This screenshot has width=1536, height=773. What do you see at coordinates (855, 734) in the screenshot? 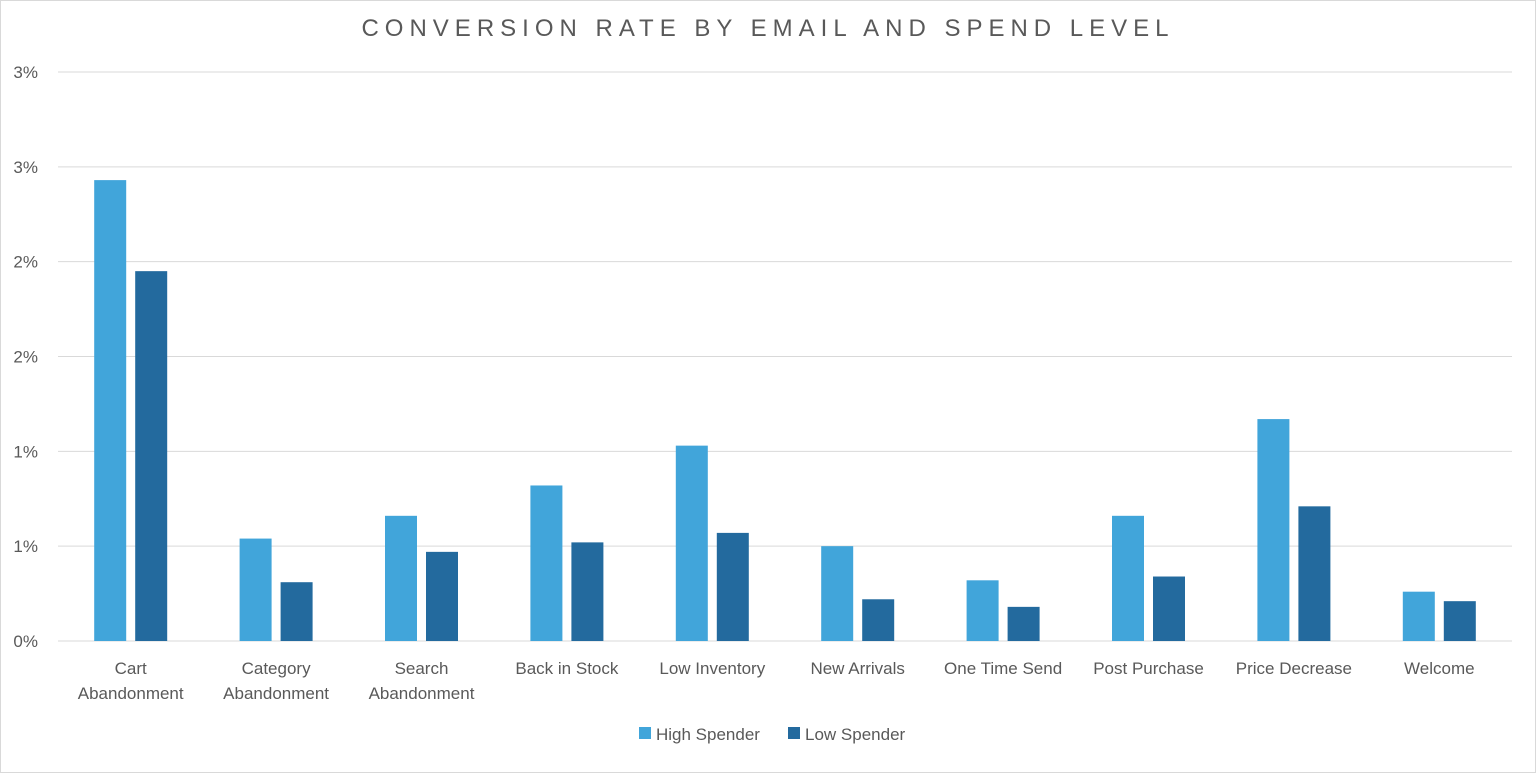
I see `legend-entry: Low Spender` at bounding box center [855, 734].